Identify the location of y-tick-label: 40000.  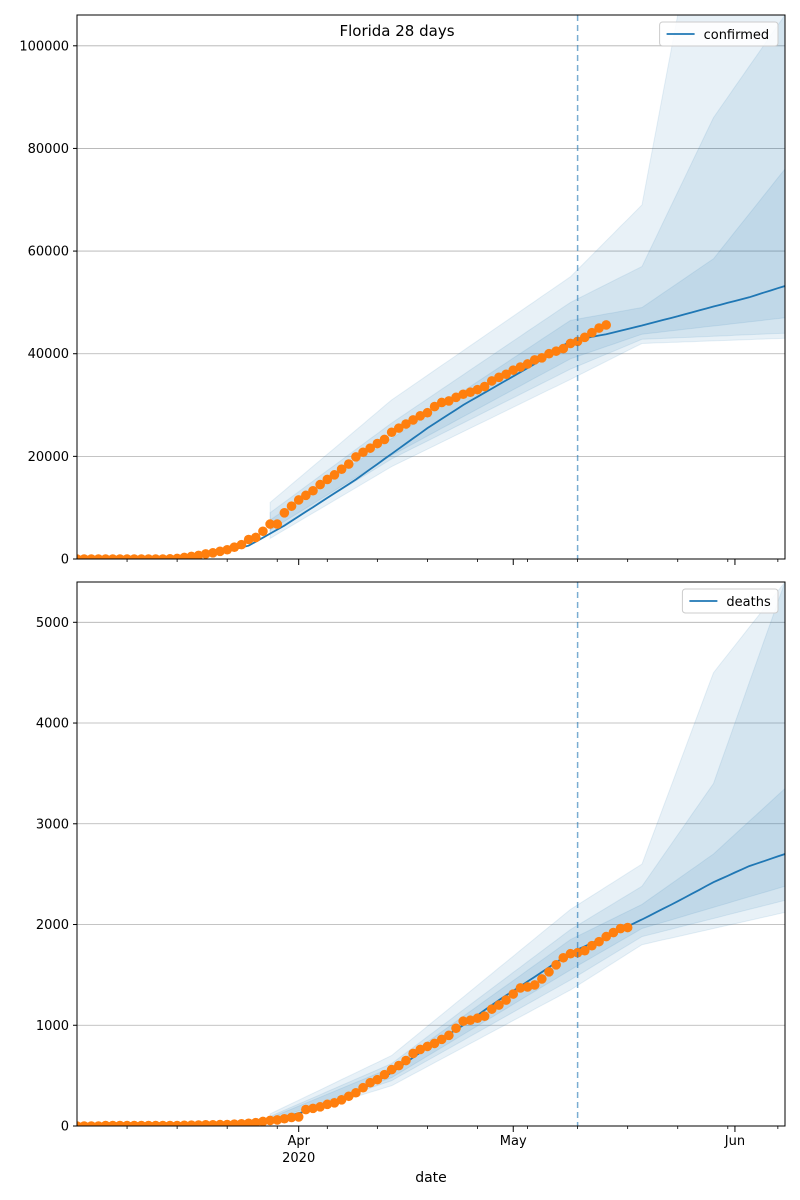
(48, 354).